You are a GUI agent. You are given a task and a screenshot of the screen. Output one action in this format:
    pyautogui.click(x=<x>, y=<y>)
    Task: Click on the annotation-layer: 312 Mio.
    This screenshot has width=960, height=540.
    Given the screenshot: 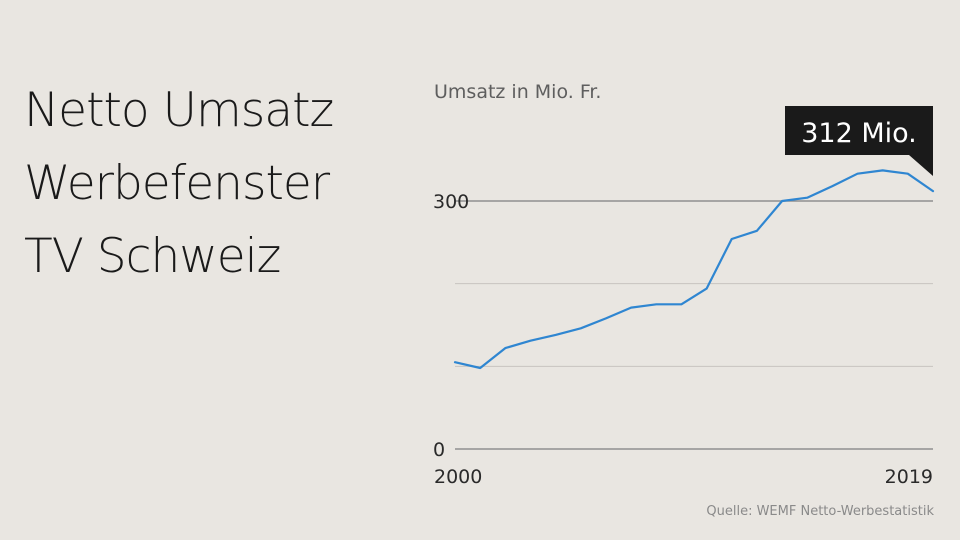 What is the action you would take?
    pyautogui.click(x=859, y=141)
    